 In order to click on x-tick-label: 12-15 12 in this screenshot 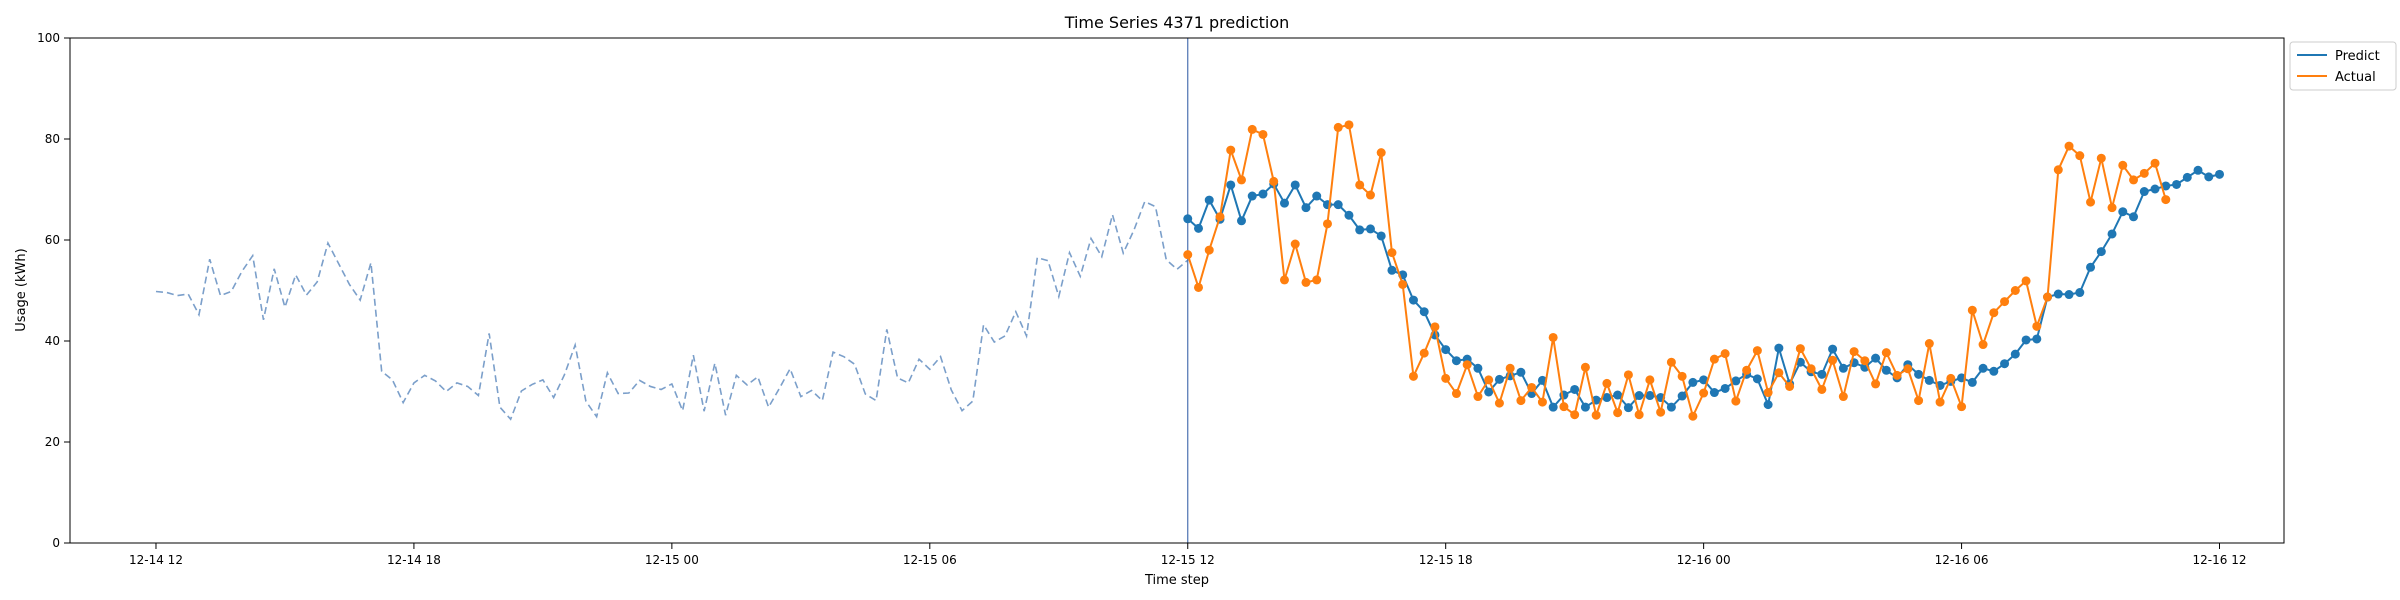, I will do `click(1188, 560)`.